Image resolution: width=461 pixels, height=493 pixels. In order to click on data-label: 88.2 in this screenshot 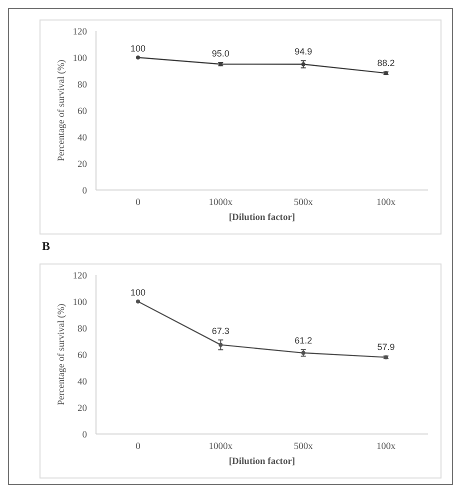, I will do `click(386, 63)`.